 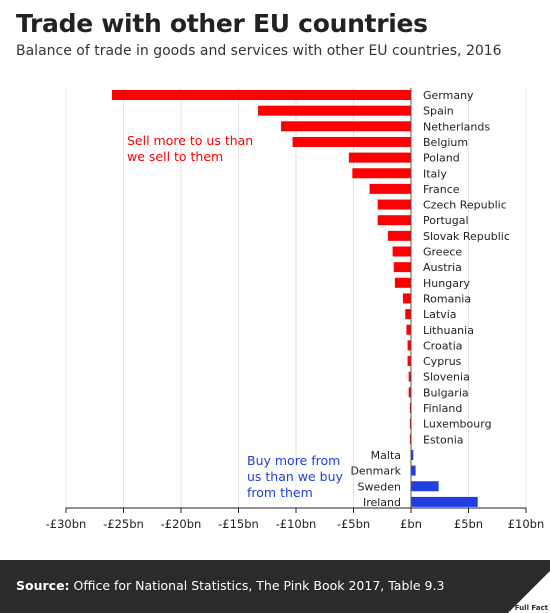 What do you see at coordinates (446, 220) in the screenshot?
I see `category-label: Portugal` at bounding box center [446, 220].